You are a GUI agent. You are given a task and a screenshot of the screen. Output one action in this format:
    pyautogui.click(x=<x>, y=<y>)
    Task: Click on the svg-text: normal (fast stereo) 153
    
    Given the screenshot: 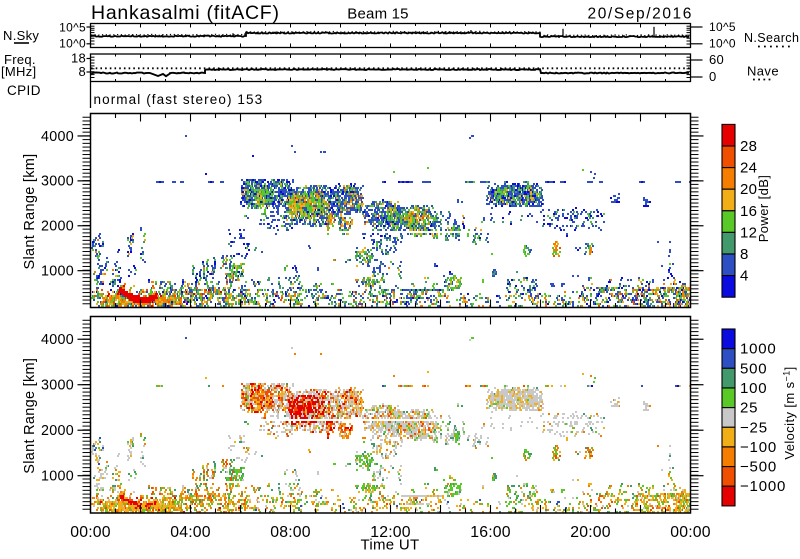 What is the action you would take?
    pyautogui.click(x=179, y=99)
    